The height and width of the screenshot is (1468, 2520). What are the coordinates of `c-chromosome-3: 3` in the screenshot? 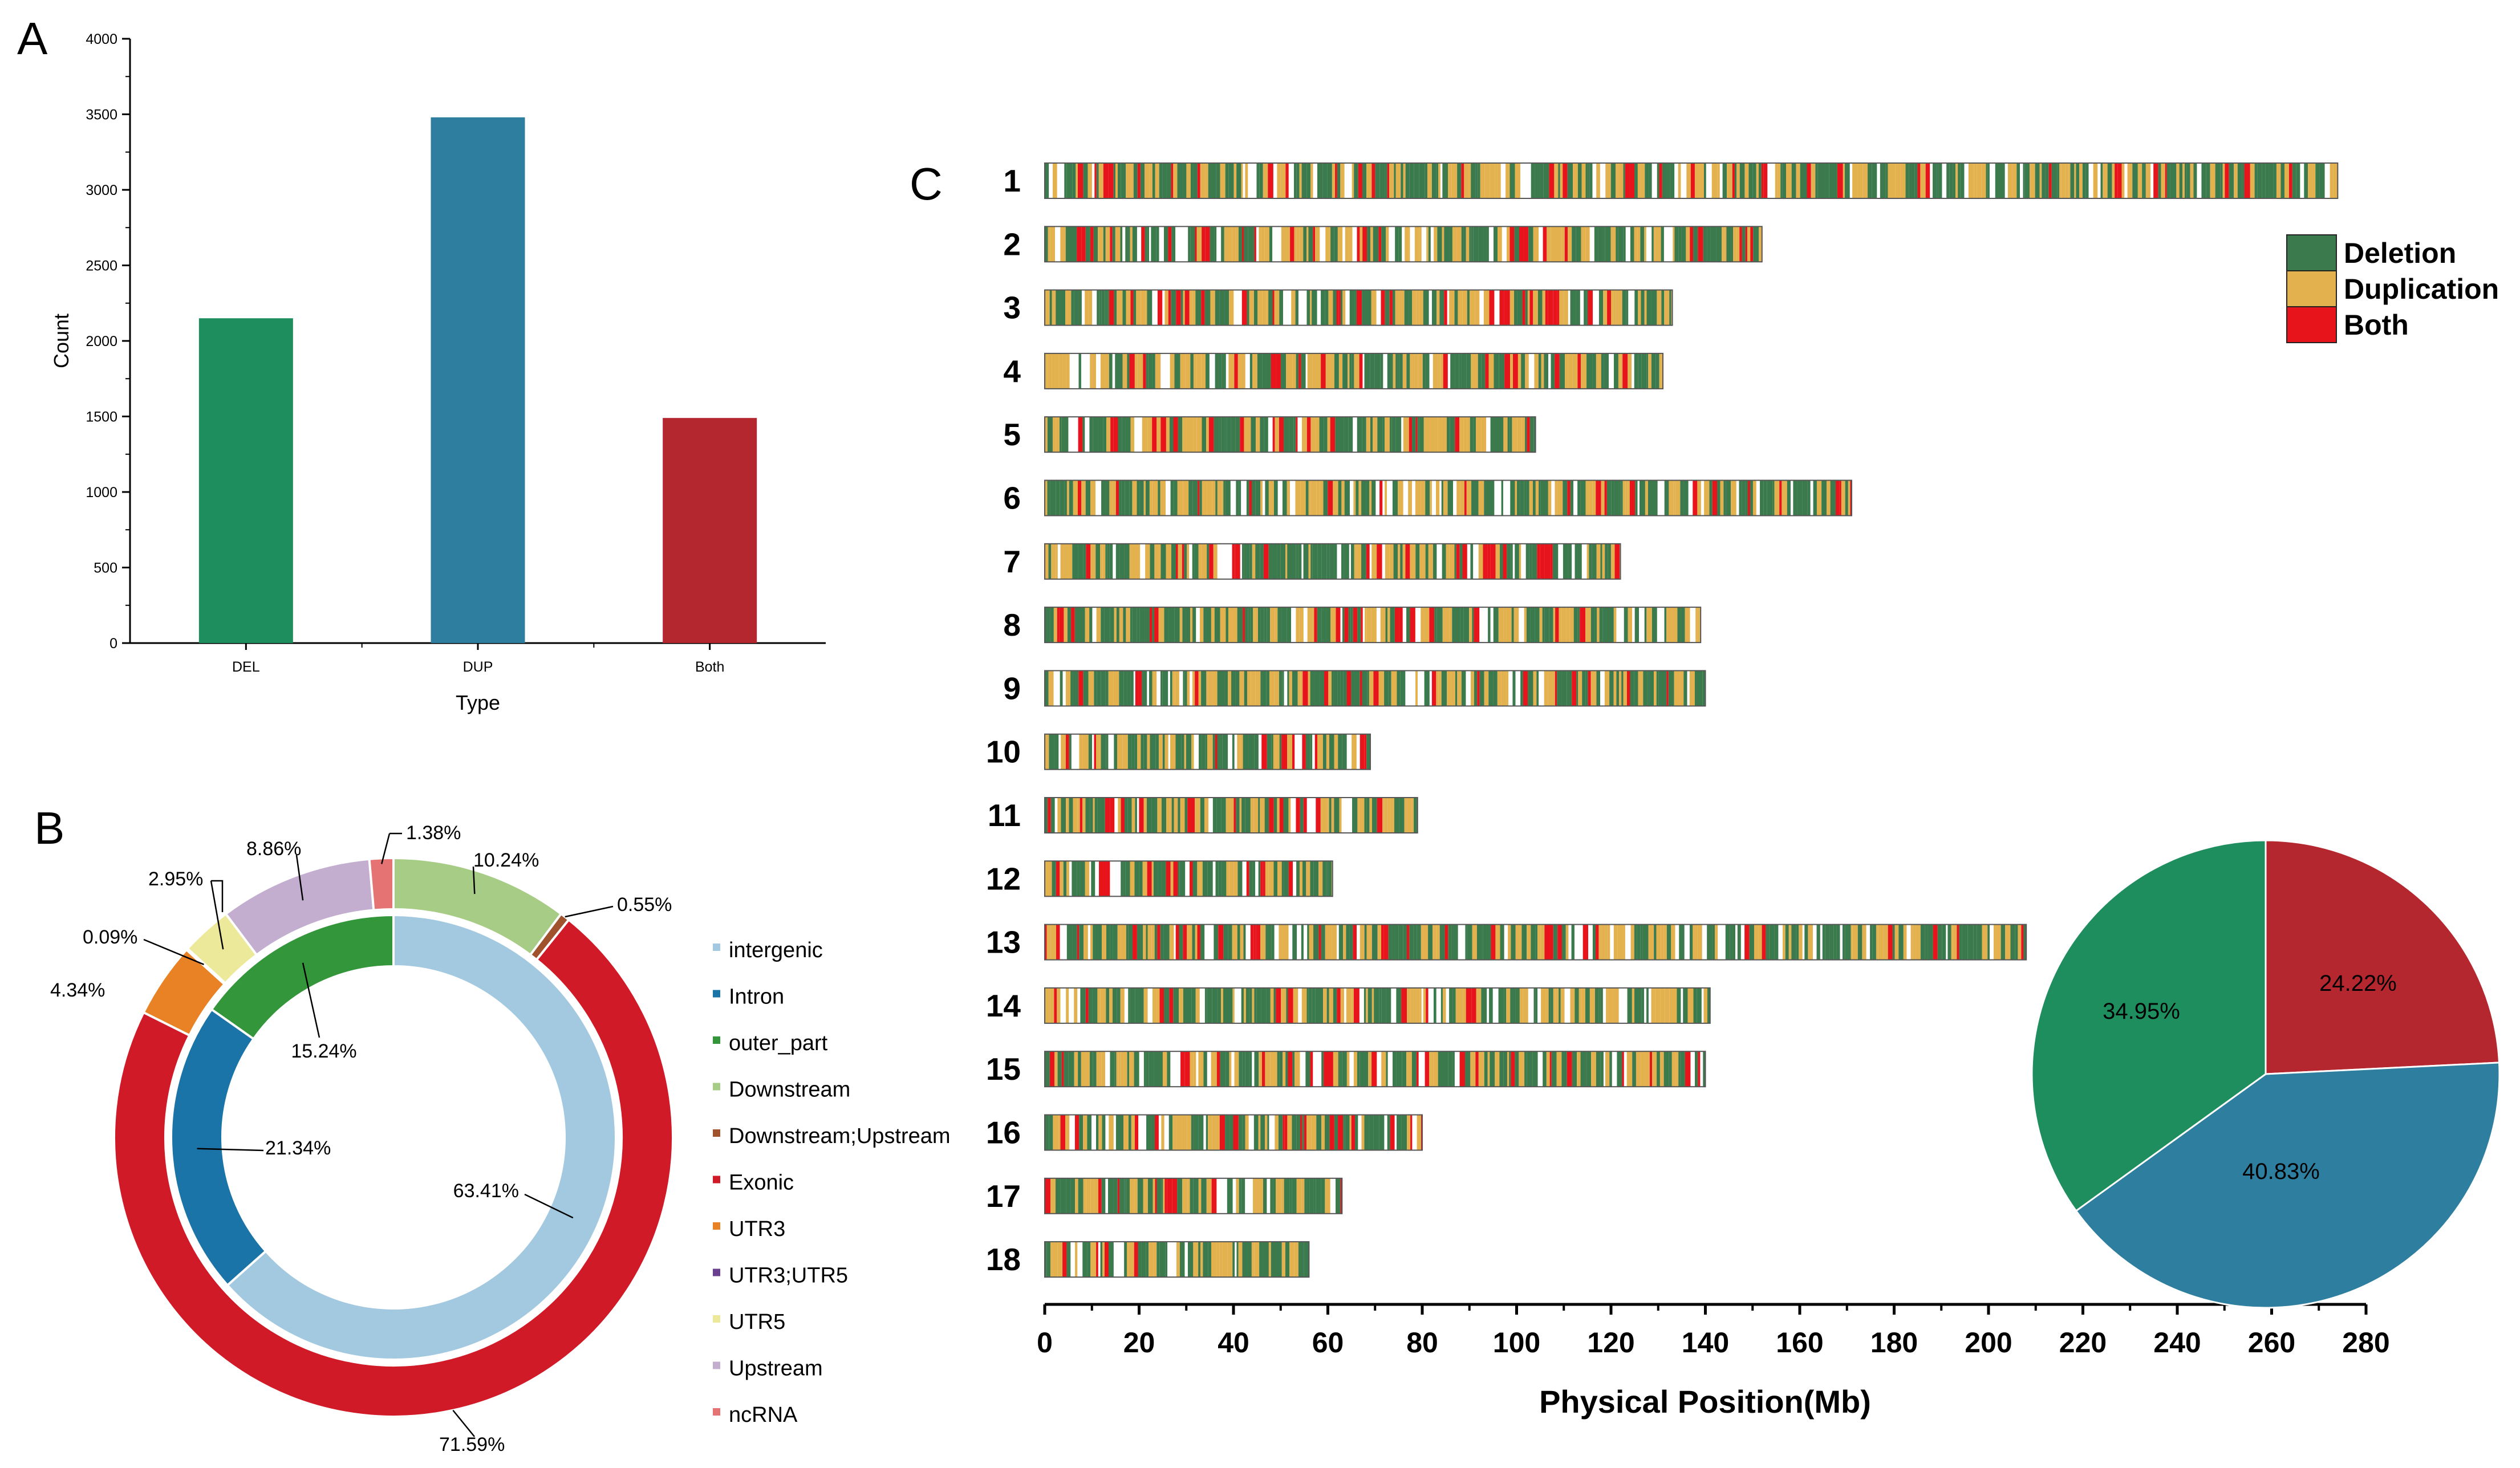 It's located at (1338, 307).